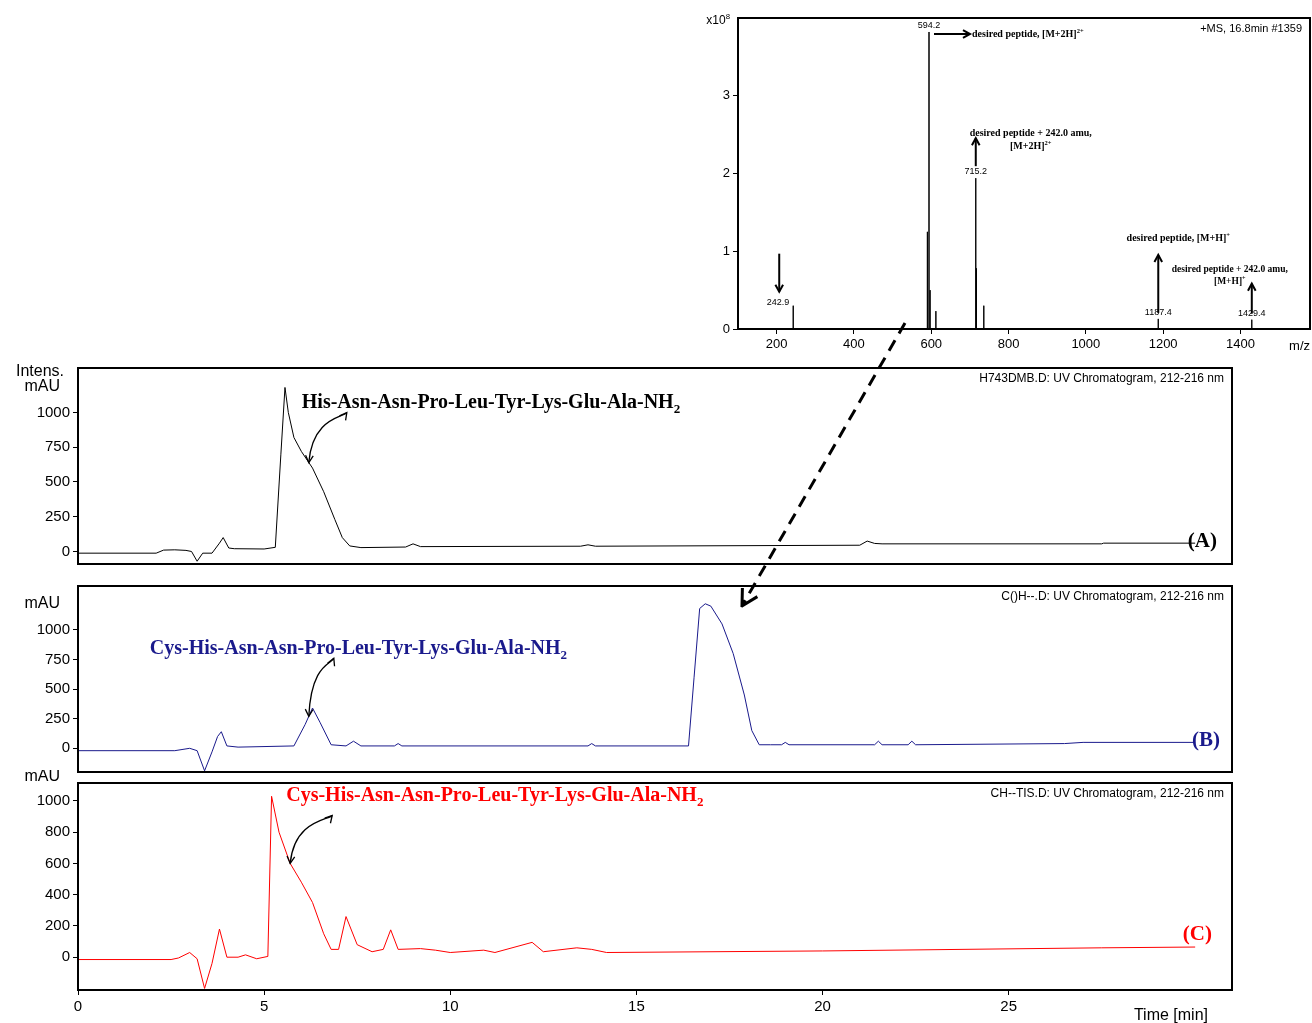 Image resolution: width=1312 pixels, height=1023 pixels. What do you see at coordinates (854, 344) in the screenshot?
I see `x-tick-label: 400` at bounding box center [854, 344].